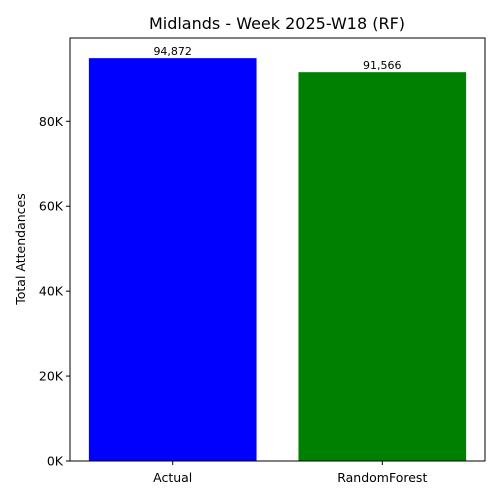 The image size is (500, 500). Describe the element at coordinates (51, 376) in the screenshot. I see `y-tick-label: 20K` at that location.